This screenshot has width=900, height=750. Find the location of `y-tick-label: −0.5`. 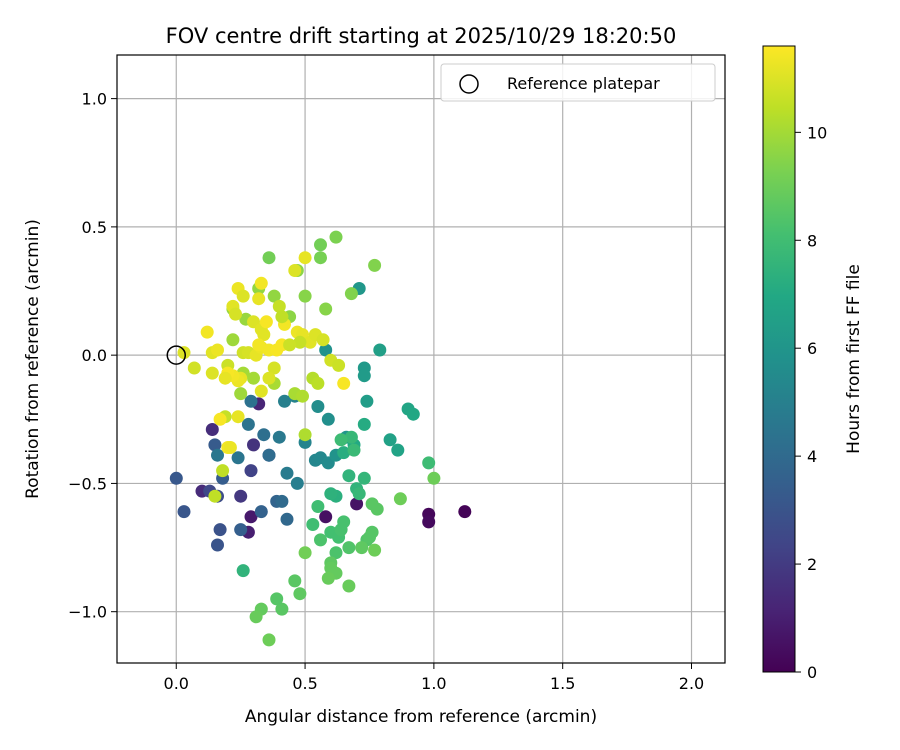

y-tick-label: −0.5 is located at coordinates (87, 483).